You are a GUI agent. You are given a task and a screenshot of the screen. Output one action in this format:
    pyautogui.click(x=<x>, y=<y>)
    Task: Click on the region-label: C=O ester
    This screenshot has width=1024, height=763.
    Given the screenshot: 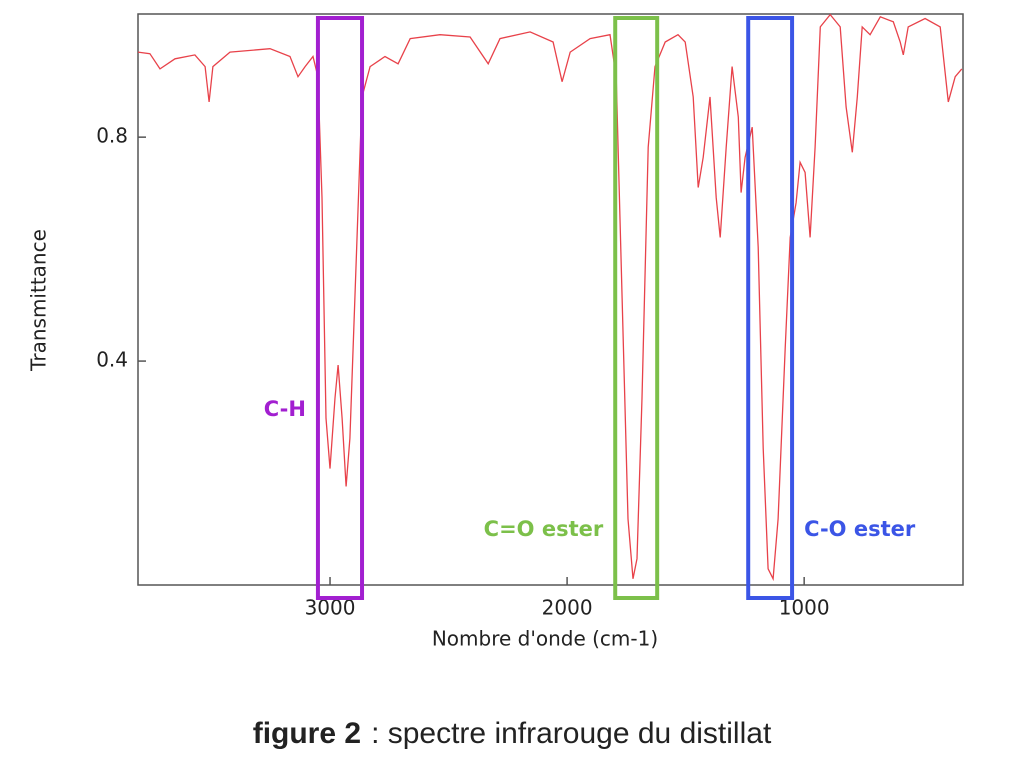 What is the action you would take?
    pyautogui.click(x=544, y=529)
    